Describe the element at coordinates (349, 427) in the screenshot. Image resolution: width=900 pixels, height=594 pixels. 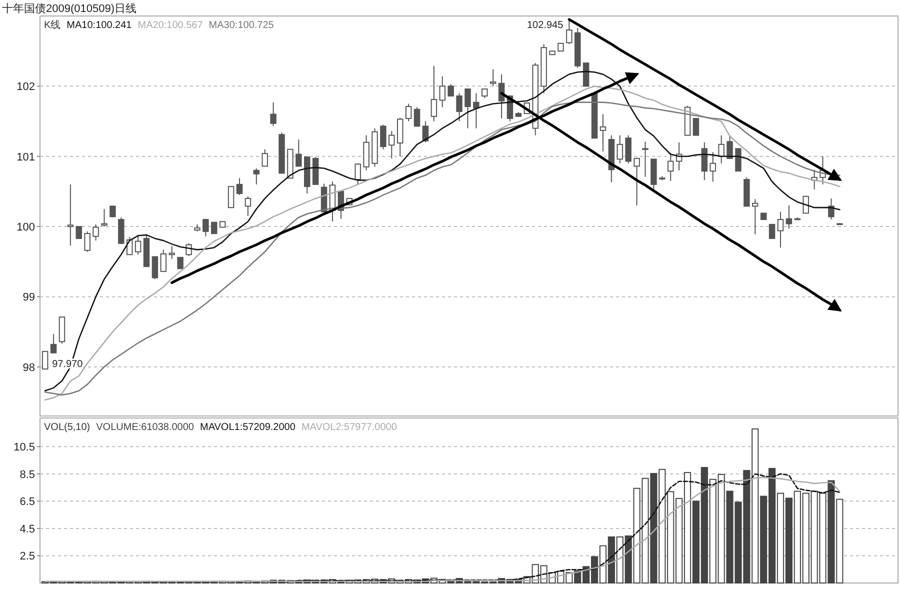
I see `text: MAVOL2:57977.0000` at that location.